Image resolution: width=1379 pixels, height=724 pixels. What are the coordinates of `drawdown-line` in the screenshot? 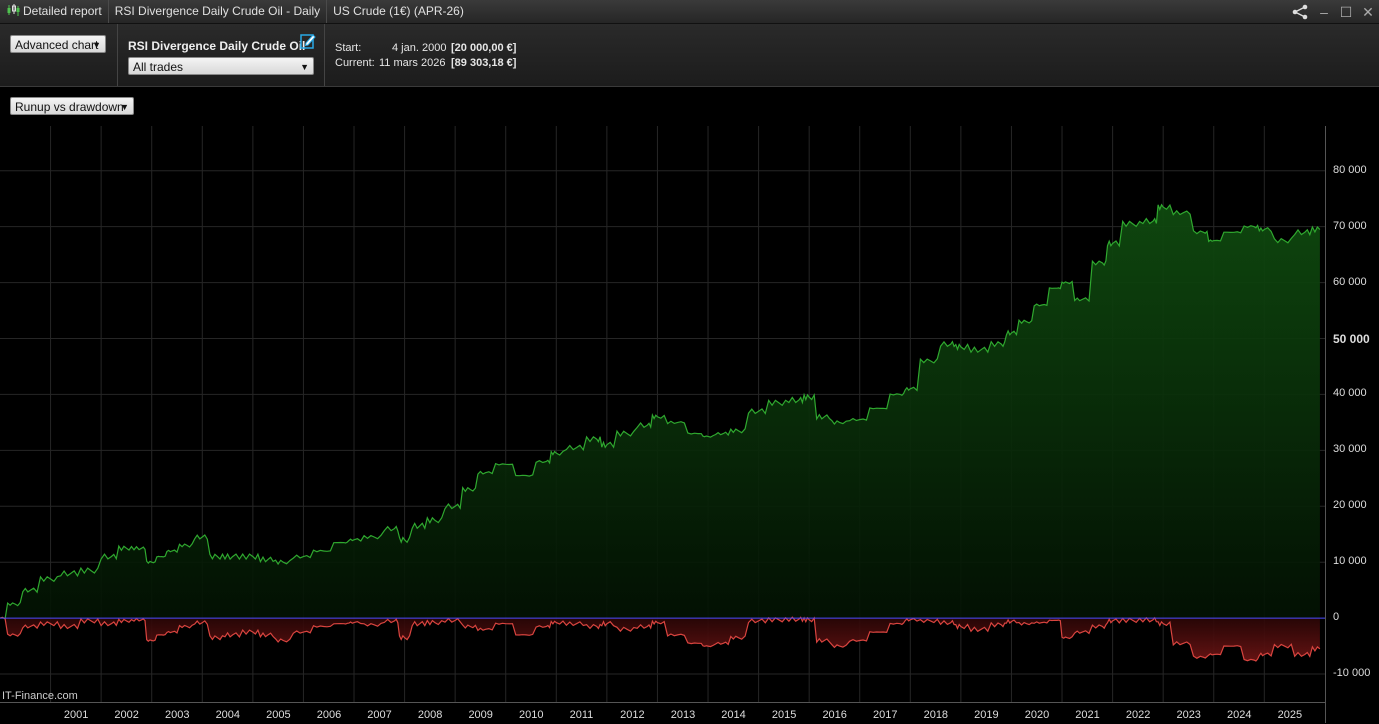 It's located at (660, 639).